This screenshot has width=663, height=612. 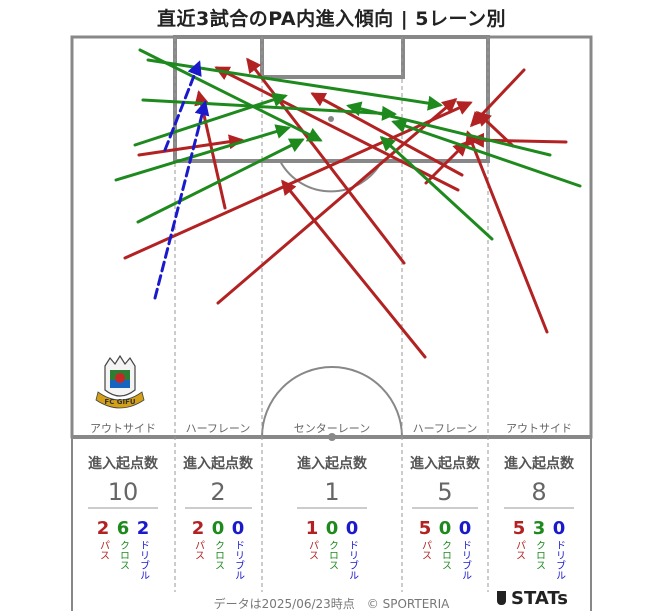 What do you see at coordinates (332, 428) in the screenshot?
I see `lane-name-center: センターレーン` at bounding box center [332, 428].